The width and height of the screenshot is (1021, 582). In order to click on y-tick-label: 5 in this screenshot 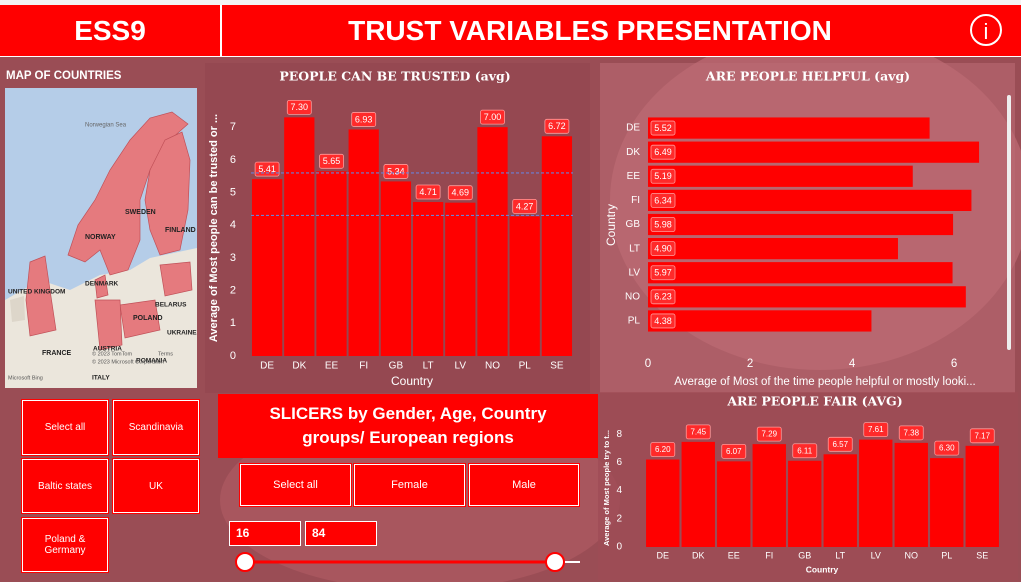, I will do `click(233, 192)`.